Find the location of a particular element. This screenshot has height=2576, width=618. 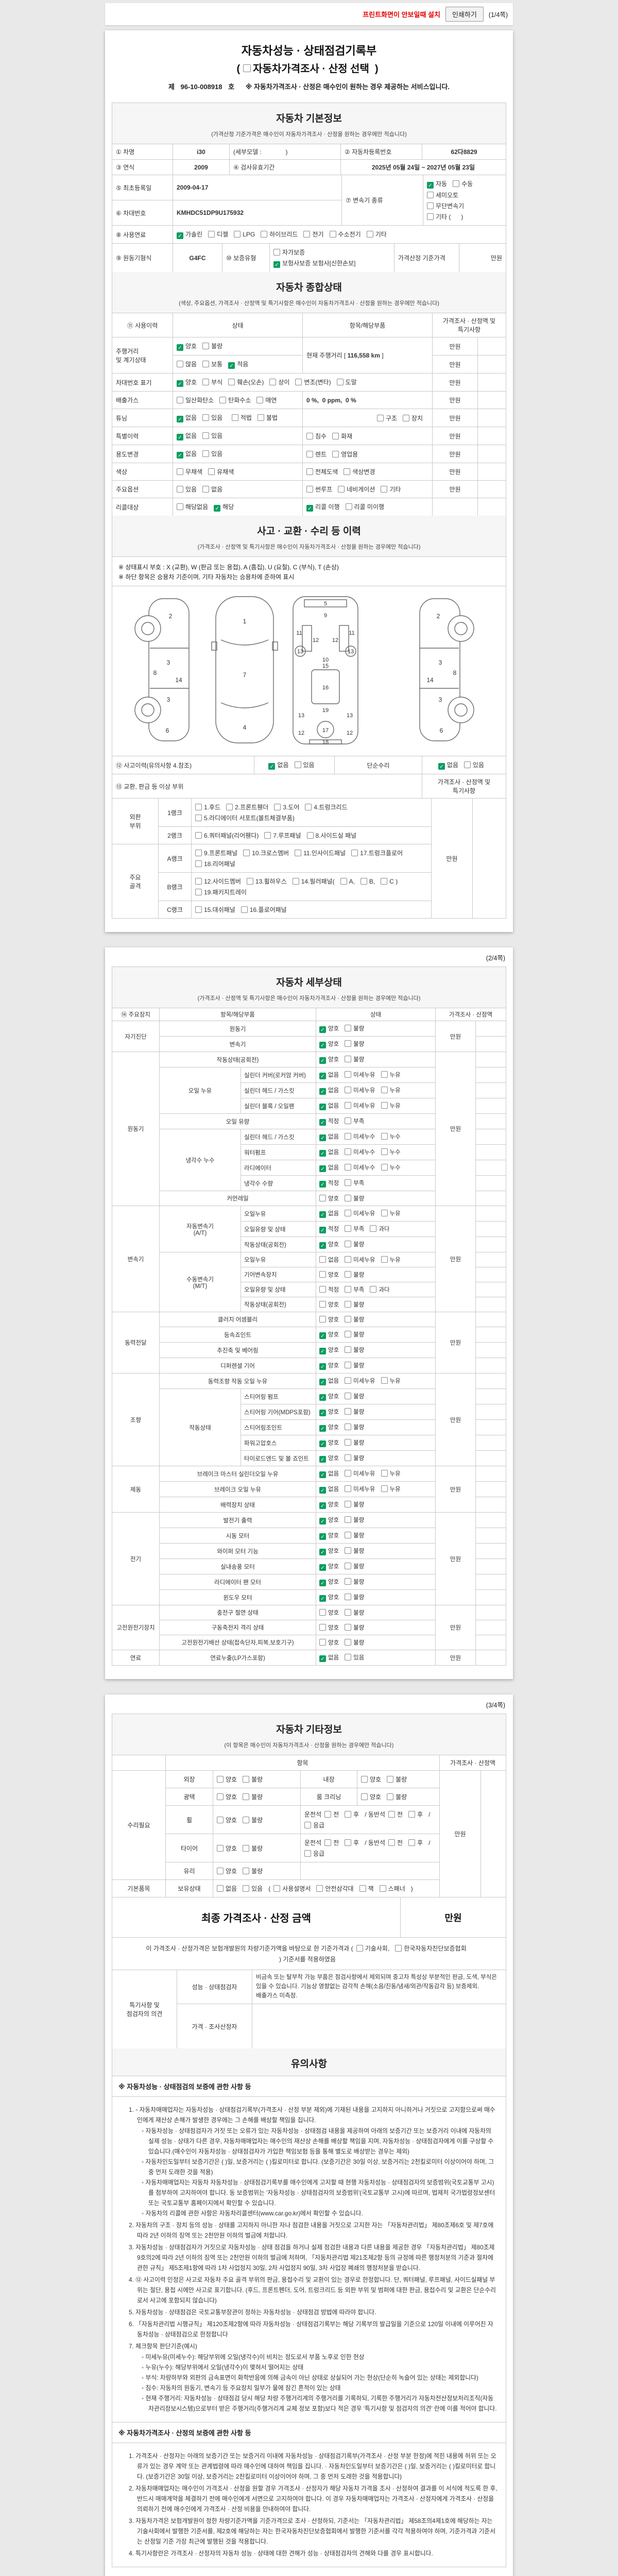

install-notice-link: 프린트화면이 안보일때 설치 is located at coordinates (402, 15).